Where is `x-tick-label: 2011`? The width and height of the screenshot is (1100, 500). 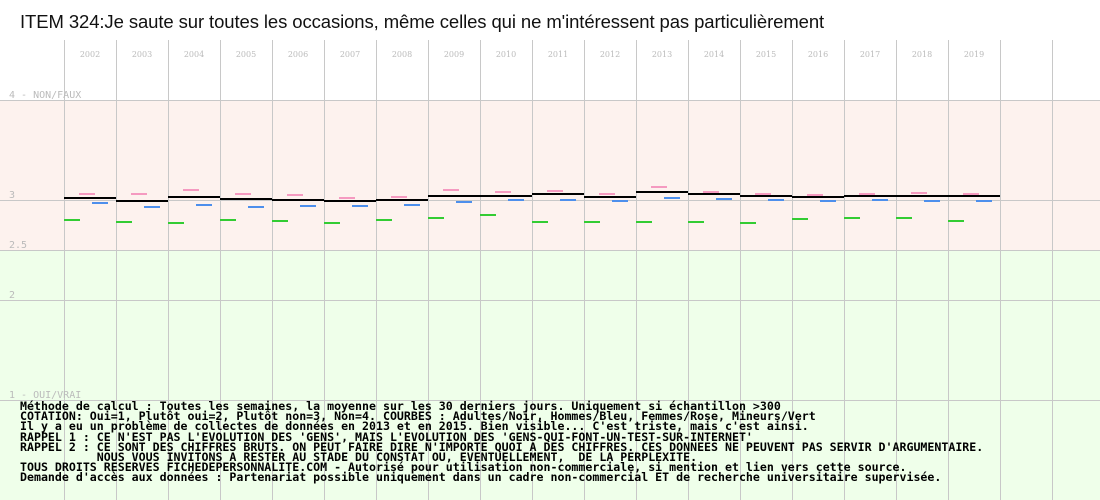
x-tick-label: 2011 is located at coordinates (558, 54).